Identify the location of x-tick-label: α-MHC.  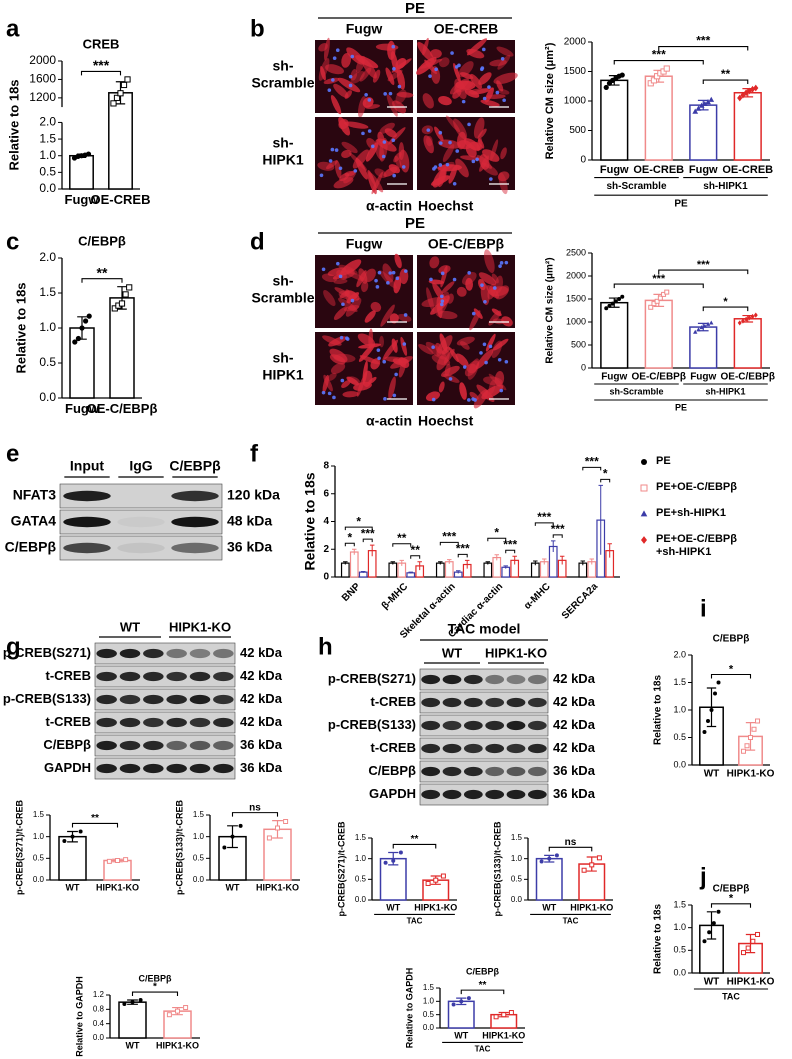
(537, 596).